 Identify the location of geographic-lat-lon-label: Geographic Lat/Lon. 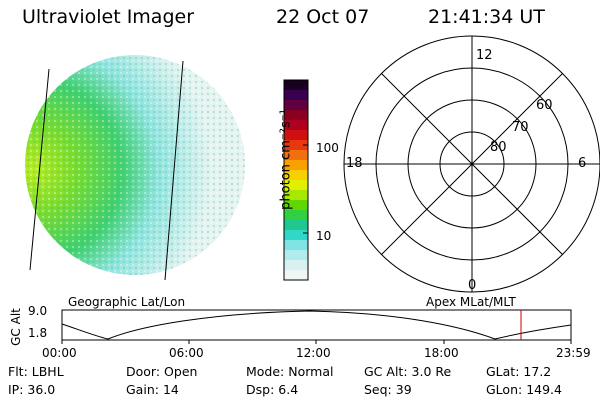
(127, 302).